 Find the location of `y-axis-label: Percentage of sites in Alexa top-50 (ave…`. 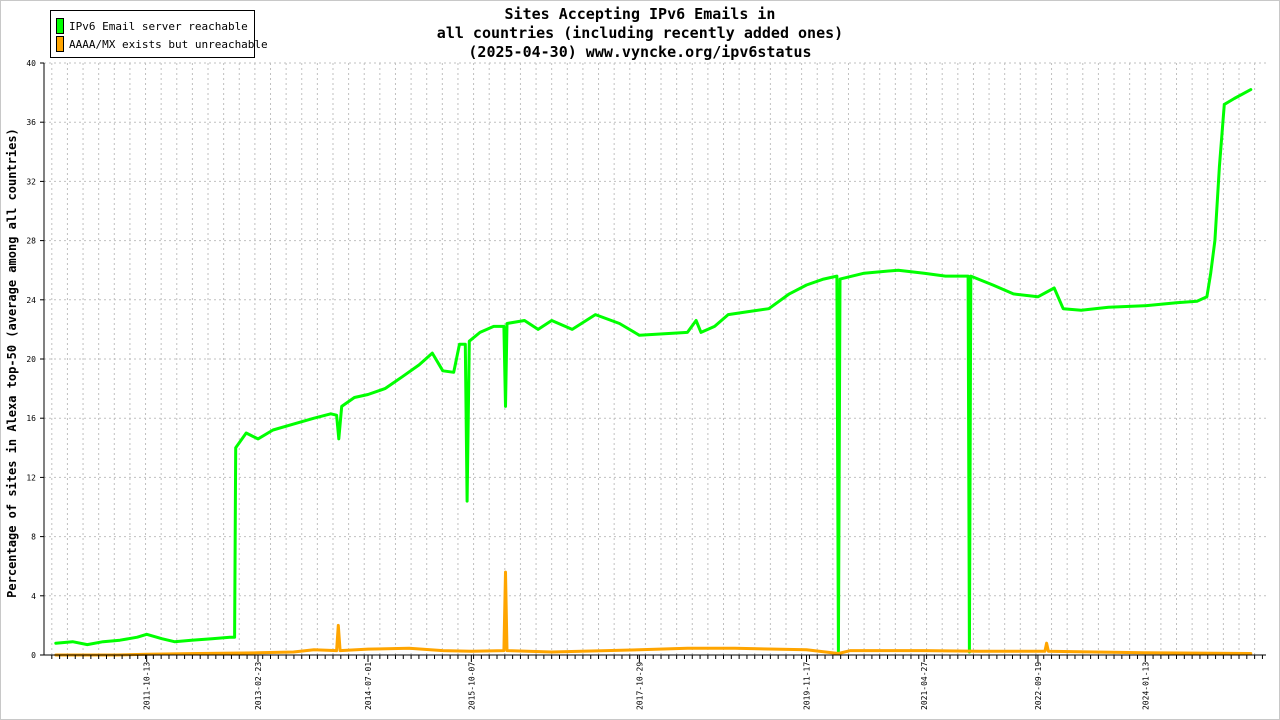

y-axis-label: Percentage of sites in Alexa top-50 (ave… is located at coordinates (12, 363).